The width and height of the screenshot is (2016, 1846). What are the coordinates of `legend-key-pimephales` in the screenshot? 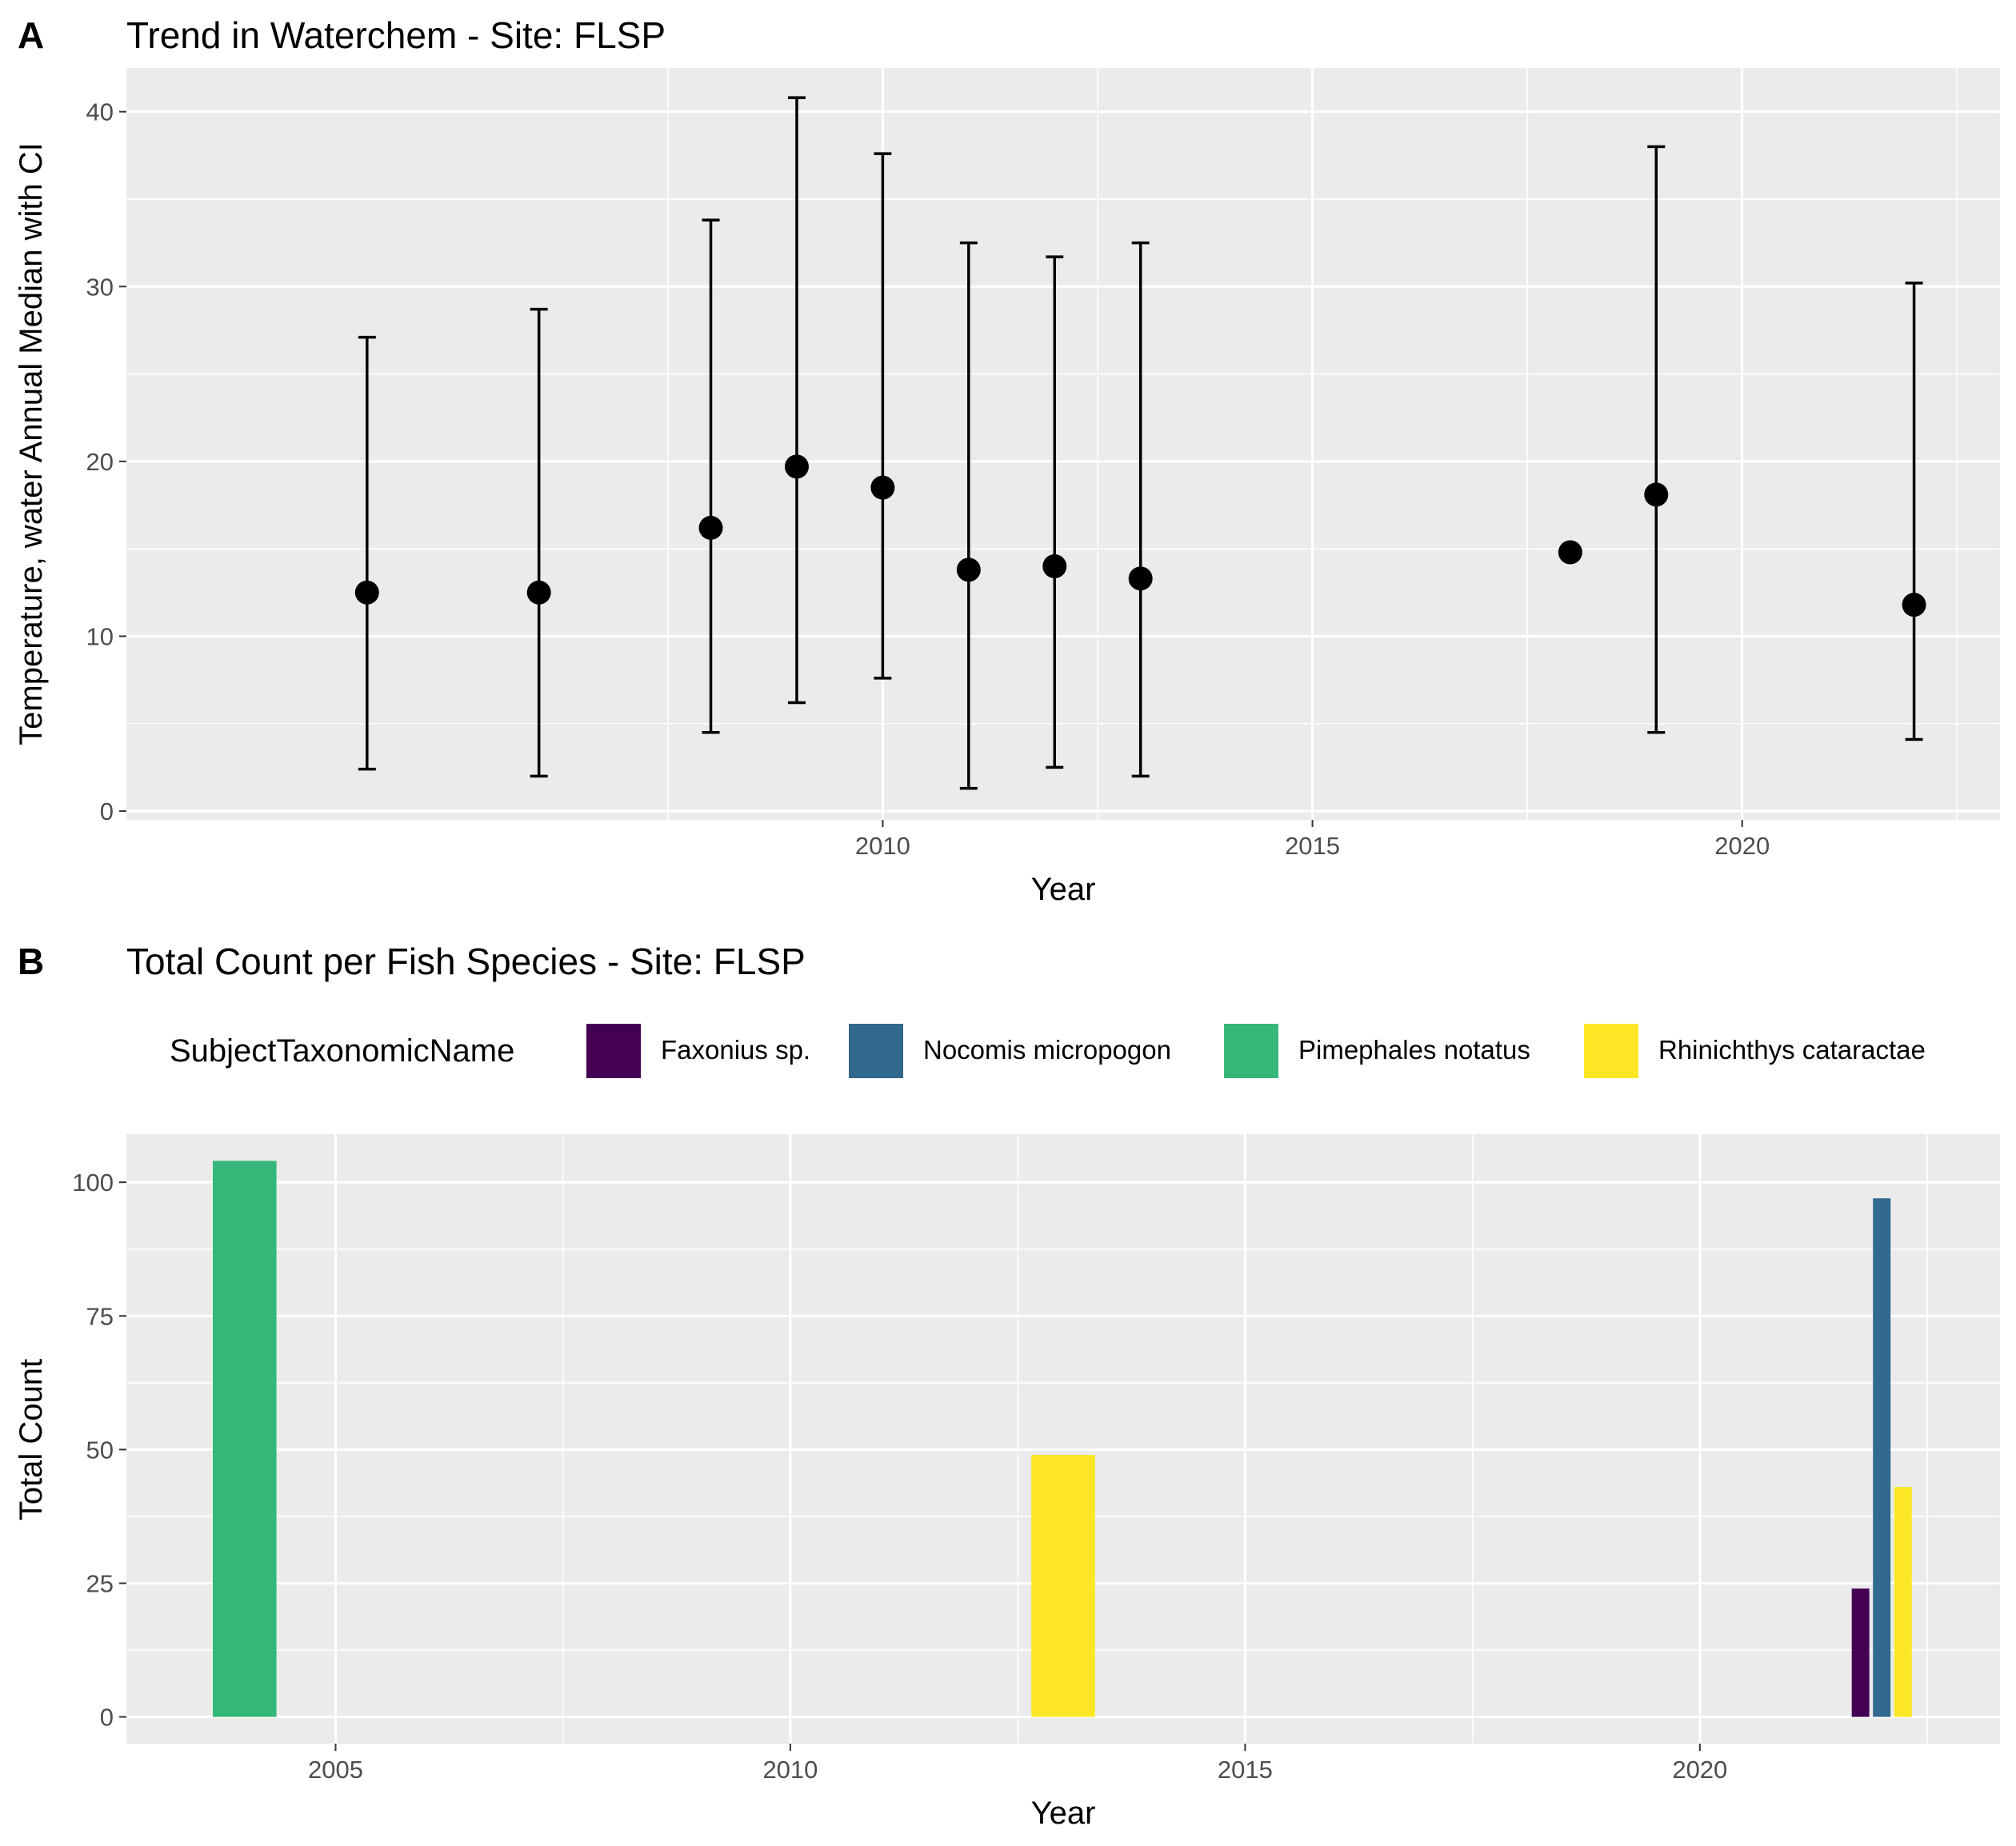 It's located at (1251, 1051).